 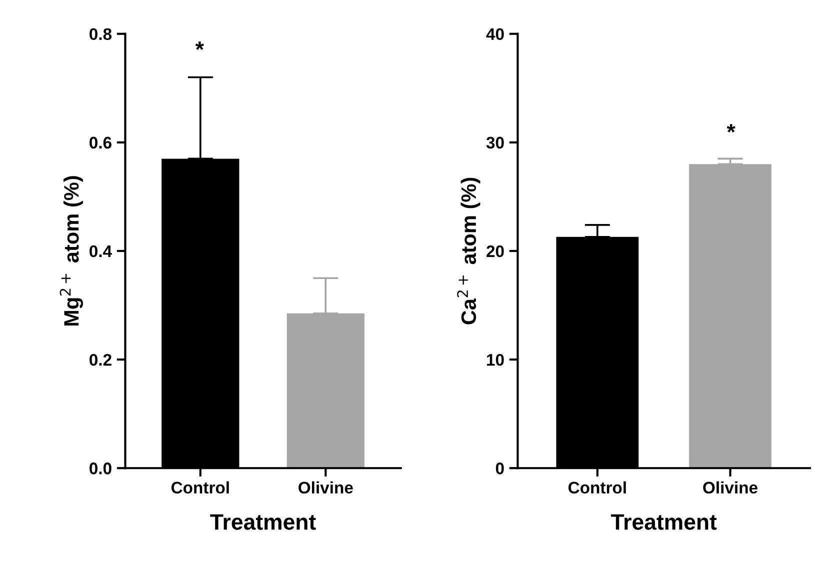 I want to click on y-tick-label: 20, so click(x=495, y=251).